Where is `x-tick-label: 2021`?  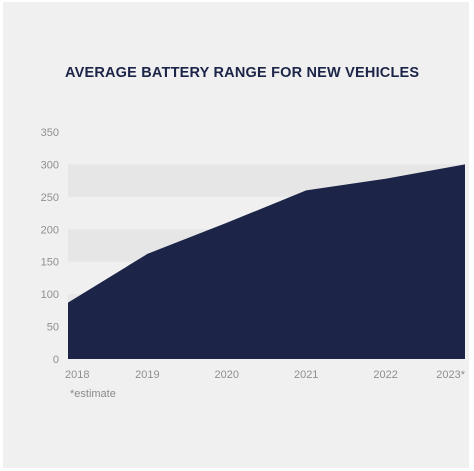 x-tick-label: 2021 is located at coordinates (306, 375).